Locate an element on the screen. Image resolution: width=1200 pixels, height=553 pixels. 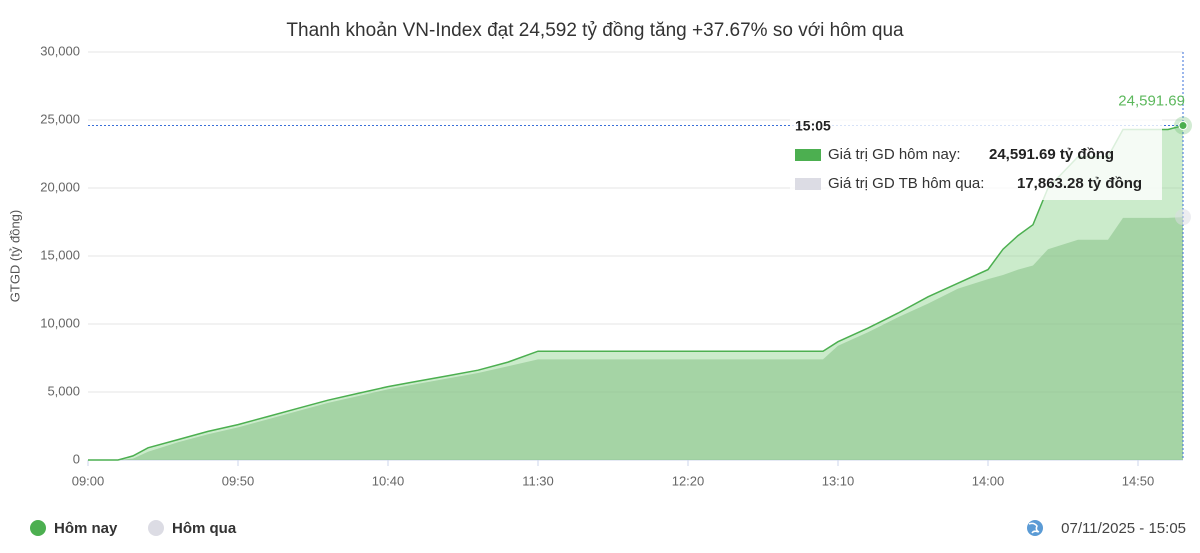
y-tick-label: 5,000 is located at coordinates (63, 390).